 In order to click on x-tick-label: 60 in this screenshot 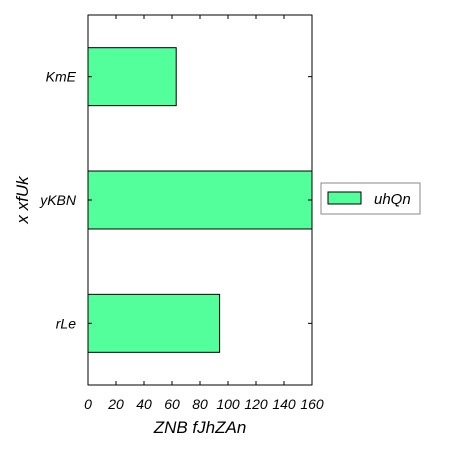, I will do `click(172, 404)`.